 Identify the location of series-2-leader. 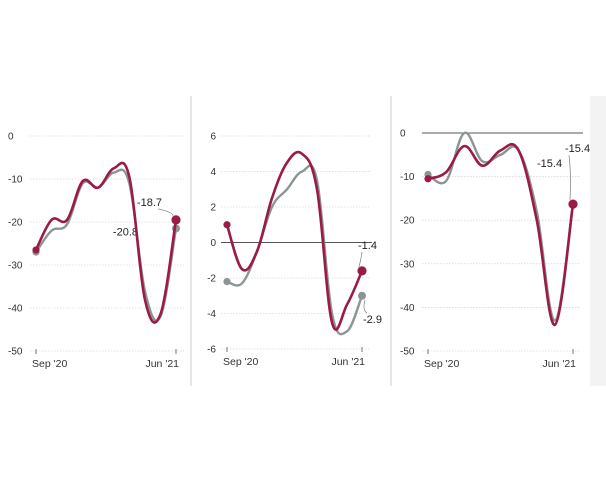
(365, 306).